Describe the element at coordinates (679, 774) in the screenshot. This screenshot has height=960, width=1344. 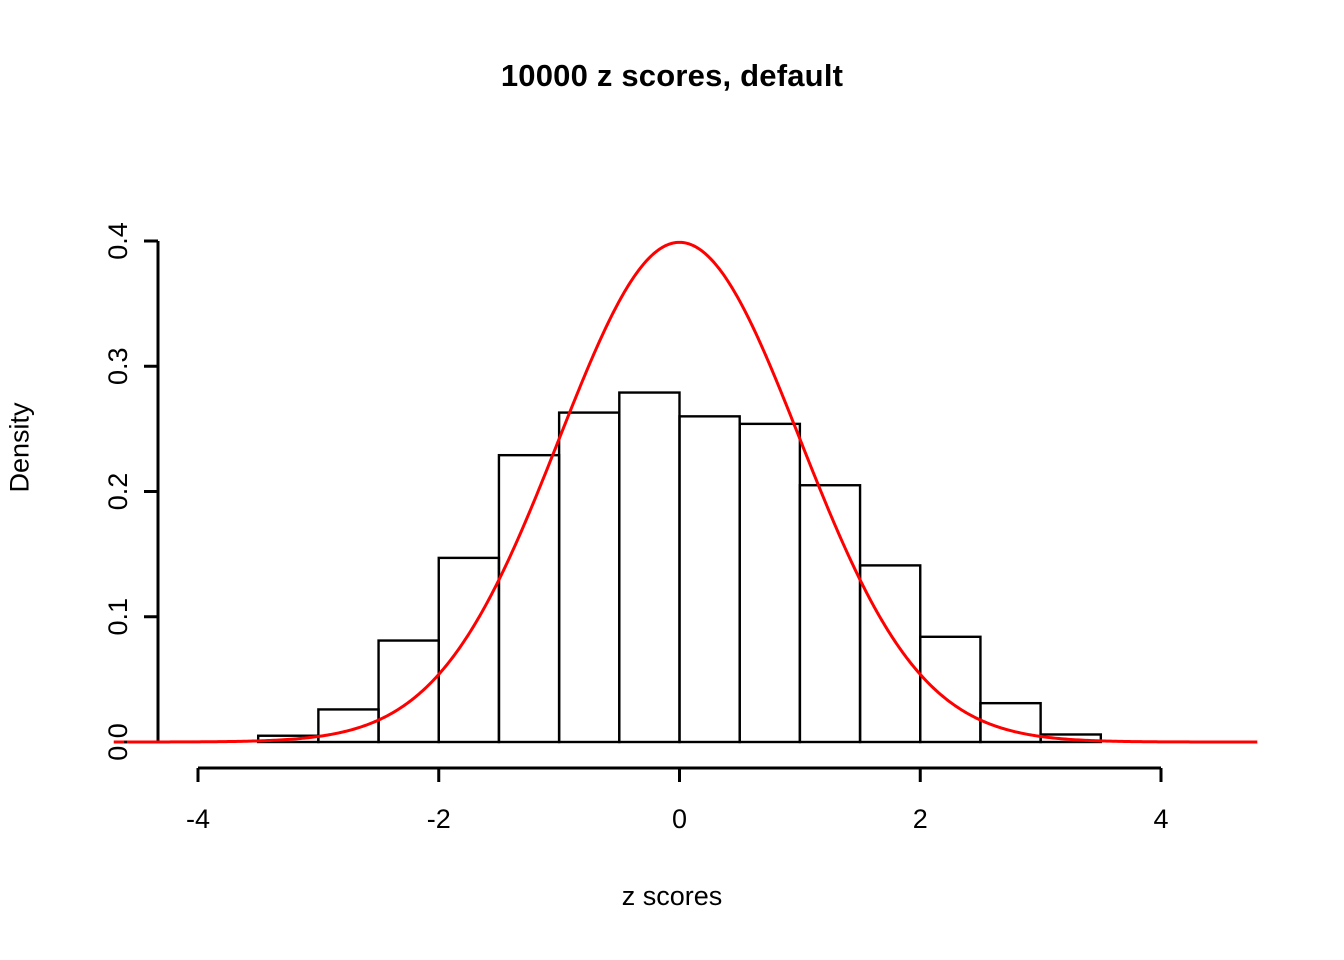
I see `x-axis` at that location.